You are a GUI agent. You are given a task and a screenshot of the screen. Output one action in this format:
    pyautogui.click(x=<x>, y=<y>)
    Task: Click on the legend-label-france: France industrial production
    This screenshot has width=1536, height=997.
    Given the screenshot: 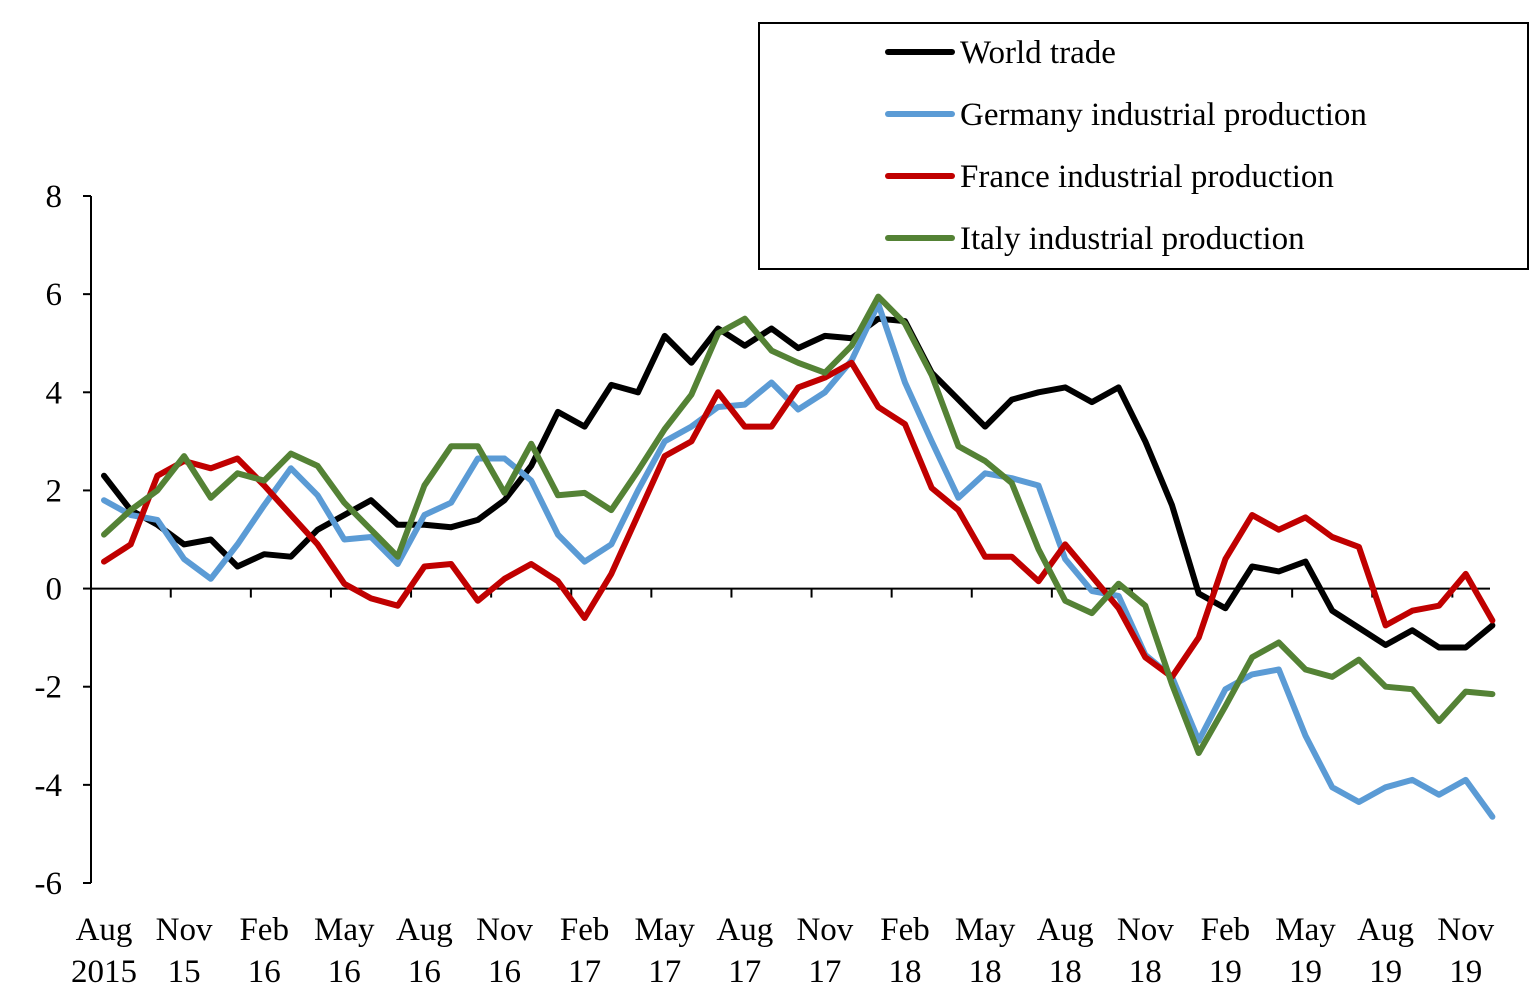 What is the action you would take?
    pyautogui.click(x=1147, y=177)
    